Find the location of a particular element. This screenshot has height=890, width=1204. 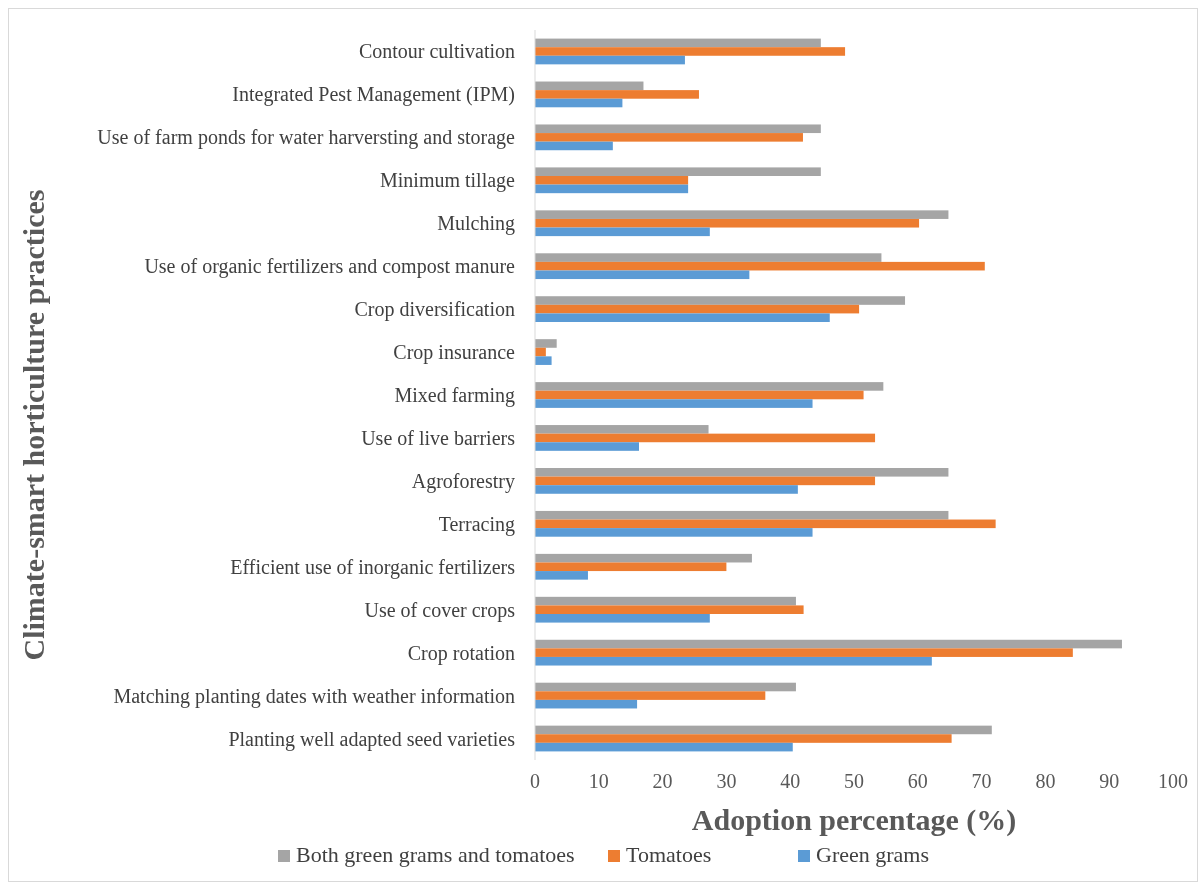

y-tick-label: Planting well adapted seed varieties is located at coordinates (372, 739).